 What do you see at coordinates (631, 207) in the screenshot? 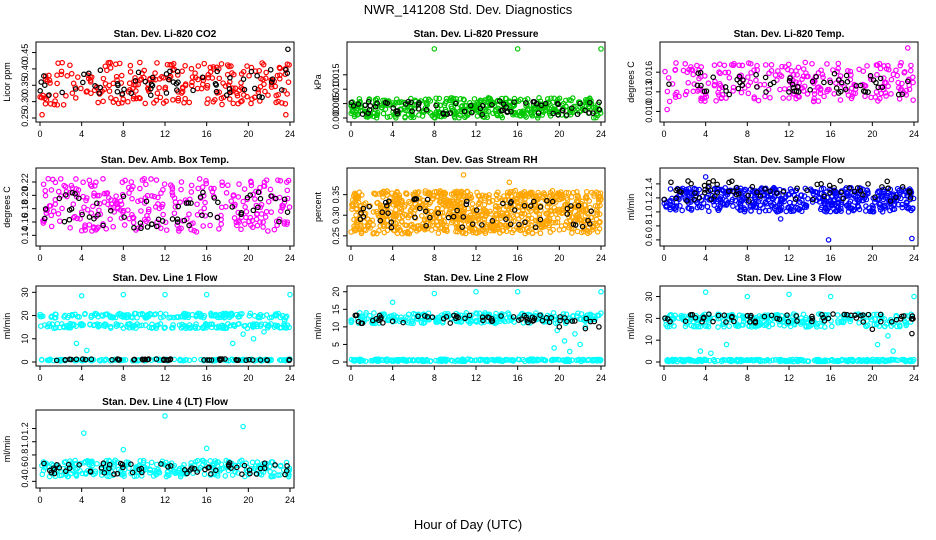
I see `y-axis-label: ml/min` at bounding box center [631, 207].